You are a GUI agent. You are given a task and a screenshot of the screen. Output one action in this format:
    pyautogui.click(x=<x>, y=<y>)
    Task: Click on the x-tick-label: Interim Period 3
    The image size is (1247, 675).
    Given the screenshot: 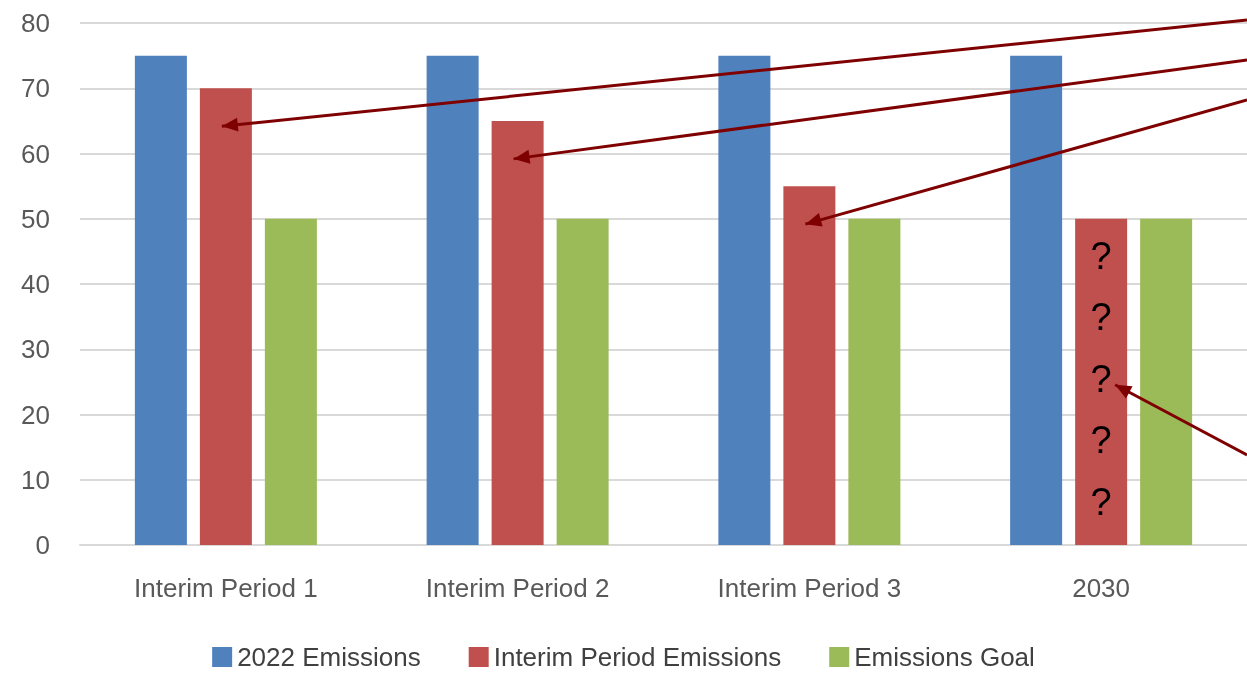 What is the action you would take?
    pyautogui.click(x=809, y=588)
    